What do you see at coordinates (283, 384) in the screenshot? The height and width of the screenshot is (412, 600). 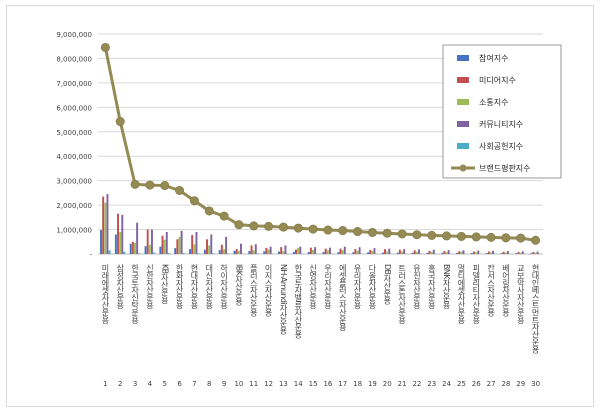 I see `x-rank-label: 13` at bounding box center [283, 384].